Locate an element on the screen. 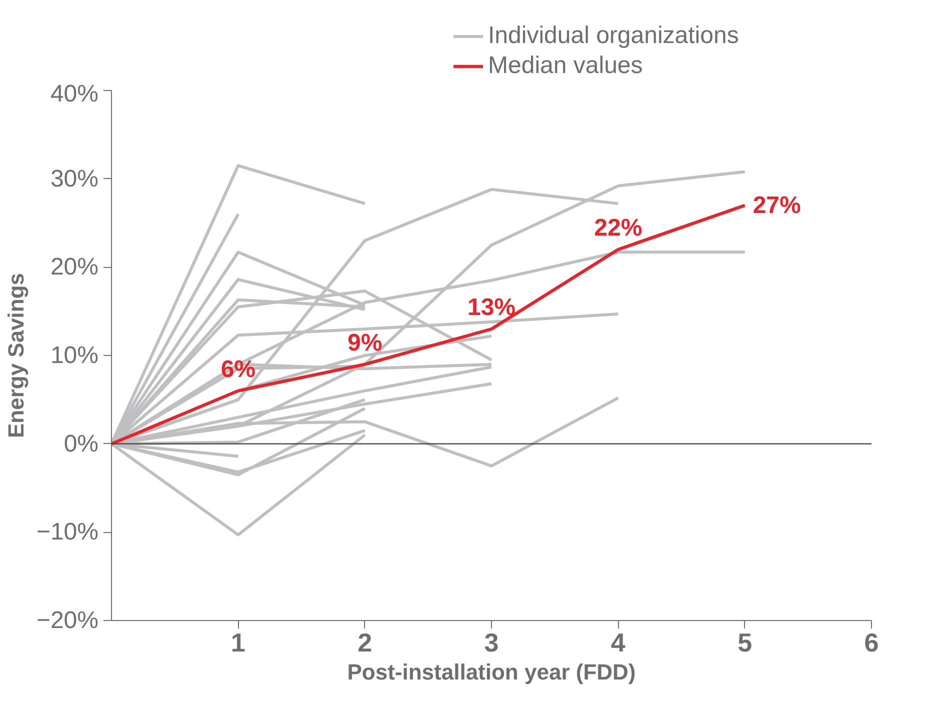 Image resolution: width=931 pixels, height=714 pixels. x-tick-label: 3 is located at coordinates (491, 643).